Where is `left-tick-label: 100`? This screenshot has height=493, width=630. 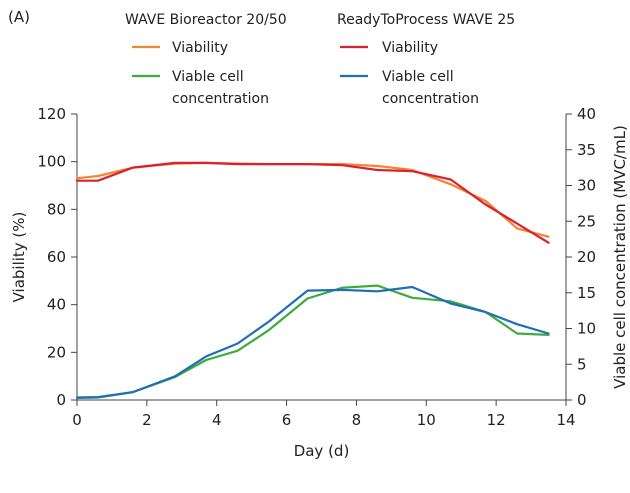
left-tick-label: 100 is located at coordinates (51, 162).